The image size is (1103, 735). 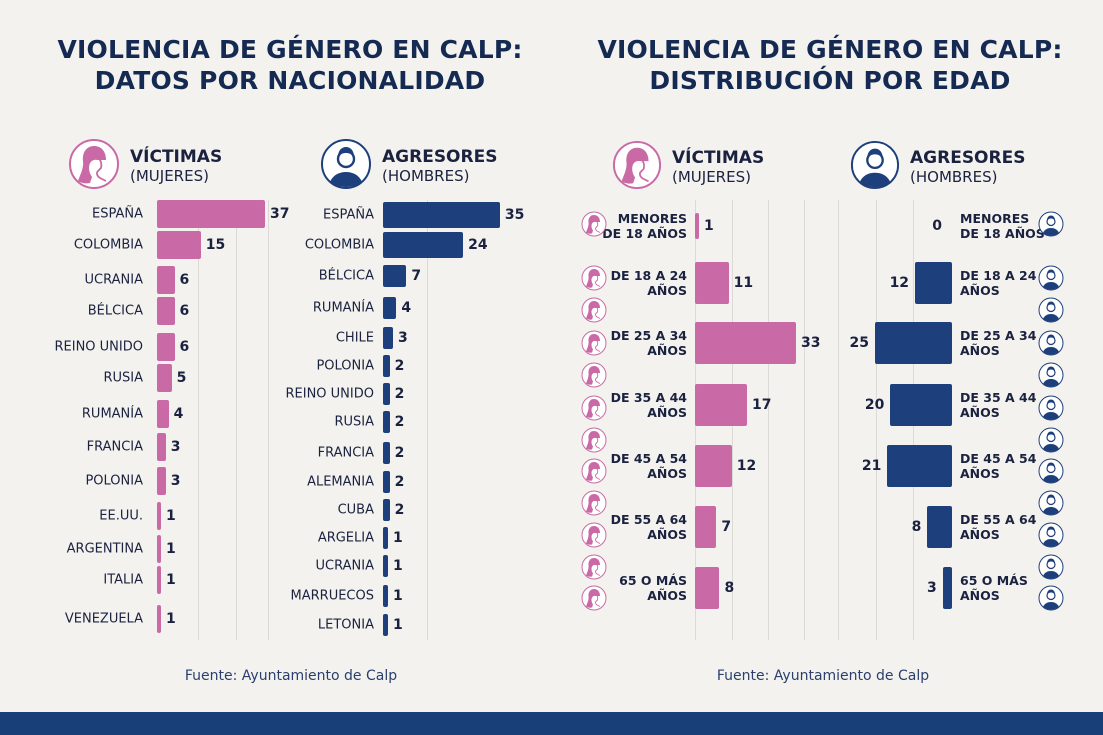 I want to click on category-label: RUSIA, so click(x=123, y=378).